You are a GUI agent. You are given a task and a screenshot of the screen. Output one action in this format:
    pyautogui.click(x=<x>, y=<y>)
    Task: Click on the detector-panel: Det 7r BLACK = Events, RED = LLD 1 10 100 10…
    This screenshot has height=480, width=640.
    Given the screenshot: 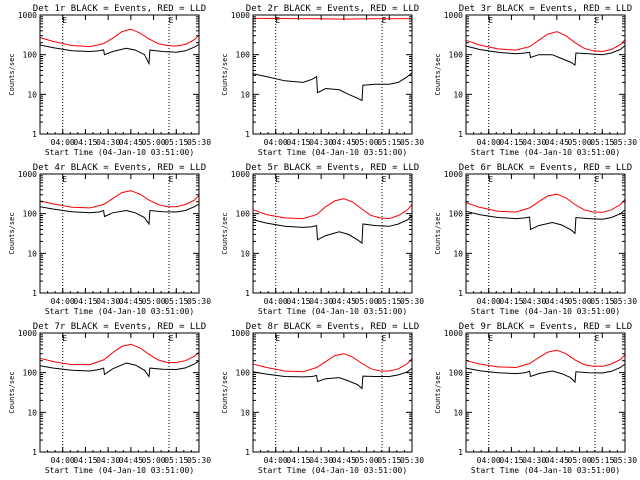 What is the action you would take?
    pyautogui.click(x=109, y=398)
    